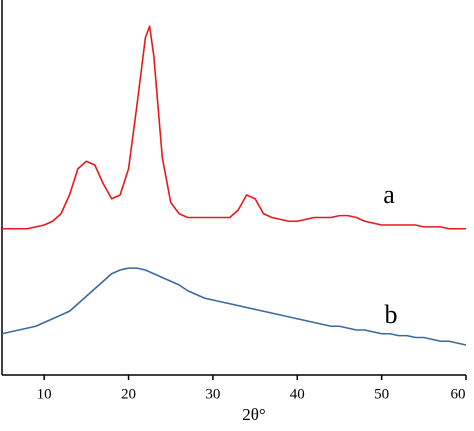 The height and width of the screenshot is (431, 474). I want to click on x-tick-label: 20, so click(128, 394).